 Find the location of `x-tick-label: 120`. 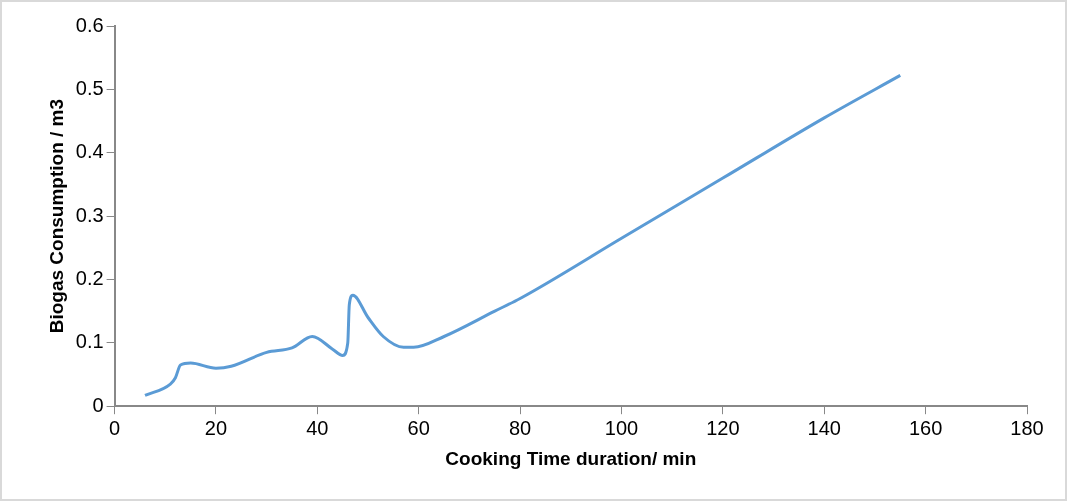

x-tick-label: 120 is located at coordinates (723, 427).